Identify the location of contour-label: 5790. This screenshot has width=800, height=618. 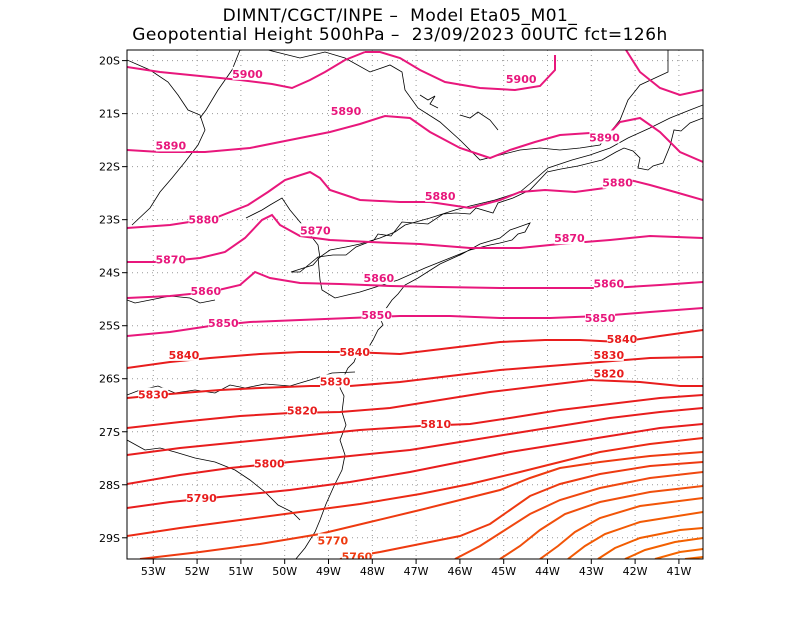
(201, 498).